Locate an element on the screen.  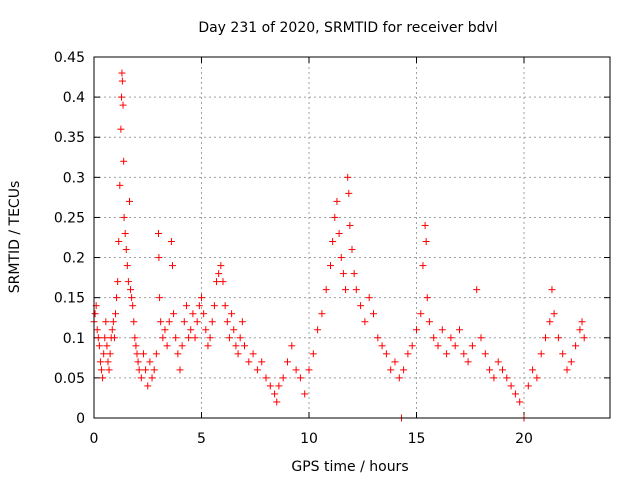
y-tick-label: 0.15 is located at coordinates (69, 299).